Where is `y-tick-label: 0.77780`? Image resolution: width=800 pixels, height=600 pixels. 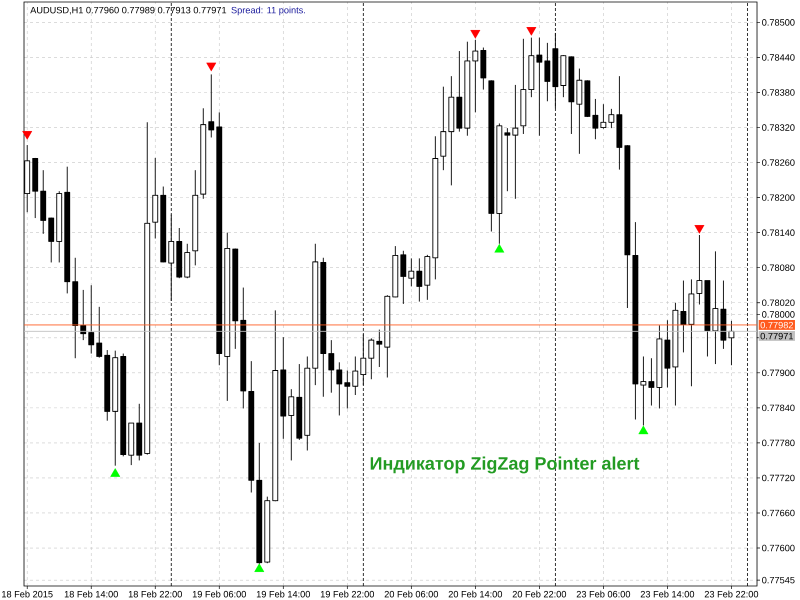
y-tick-label: 0.77780 is located at coordinates (778, 443).